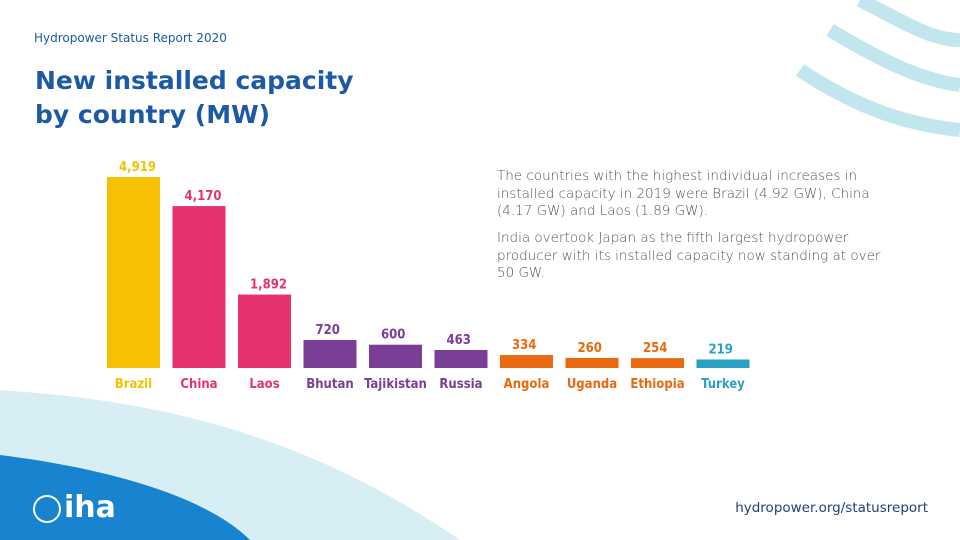 The height and width of the screenshot is (540, 960). What do you see at coordinates (90, 507) in the screenshot?
I see `logo: iha` at bounding box center [90, 507].